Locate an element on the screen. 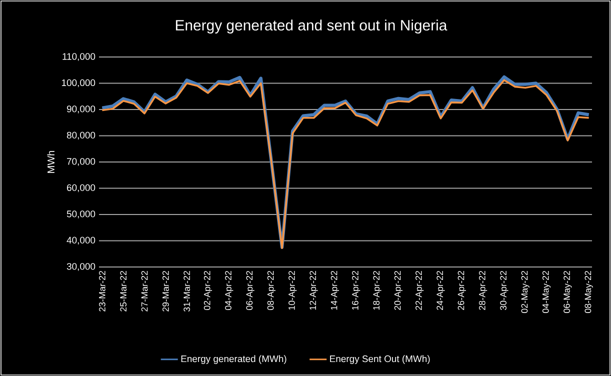 The image size is (611, 376). x-tick-label: 31-Mar-22 is located at coordinates (187, 291).